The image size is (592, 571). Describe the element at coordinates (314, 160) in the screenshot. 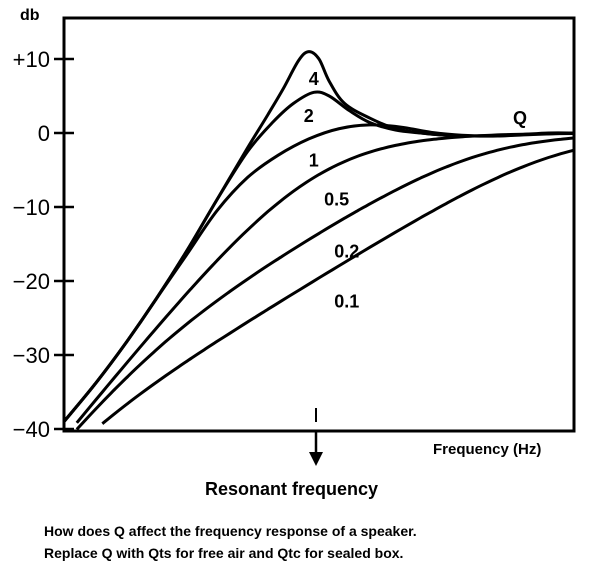

I see `series-label-q-1: 1` at that location.